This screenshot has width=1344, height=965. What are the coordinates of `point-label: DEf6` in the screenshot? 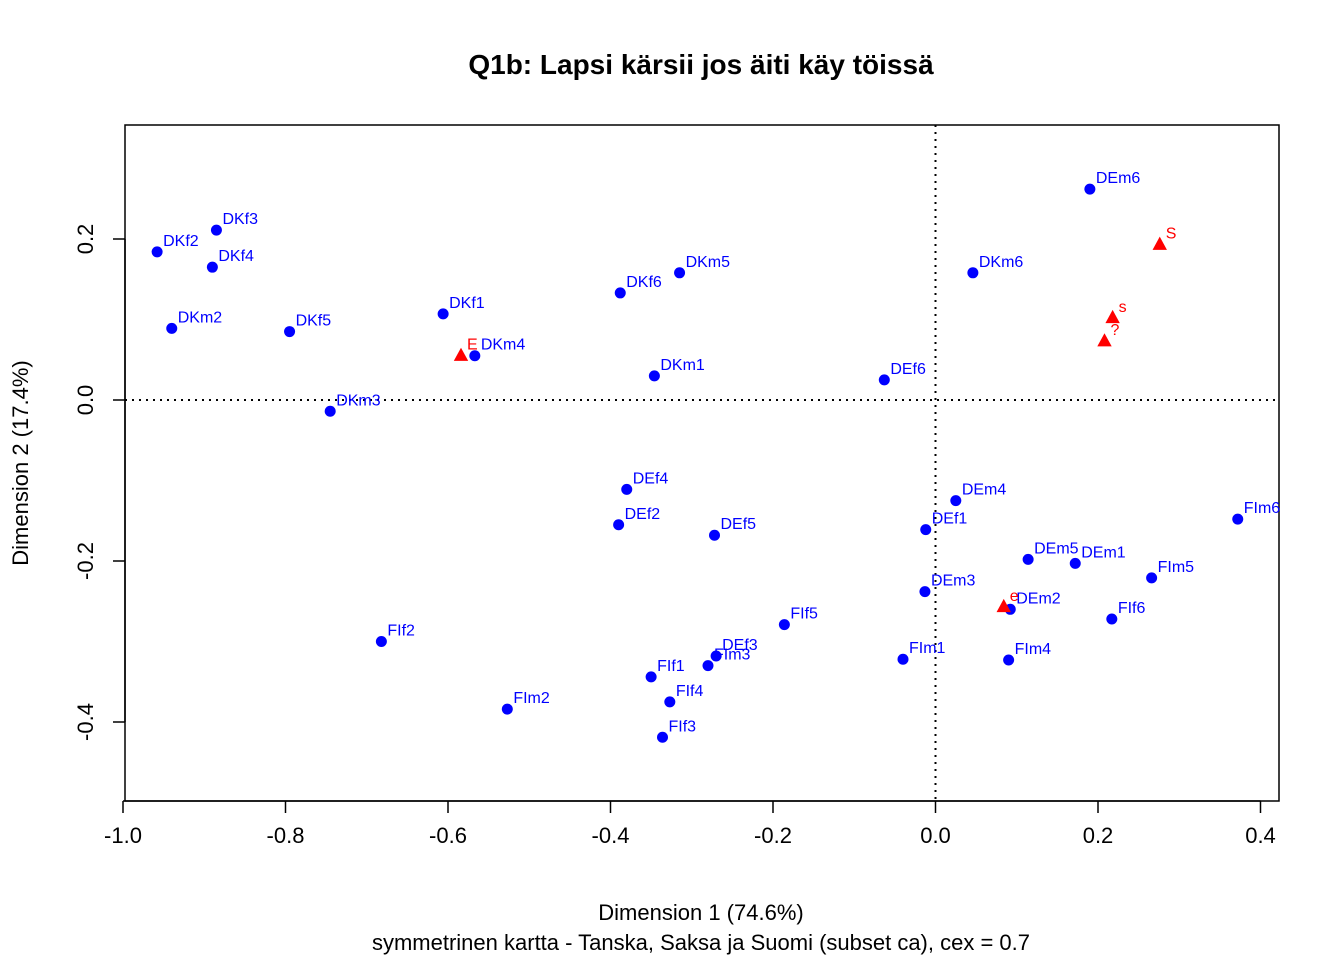 It's located at (908, 369).